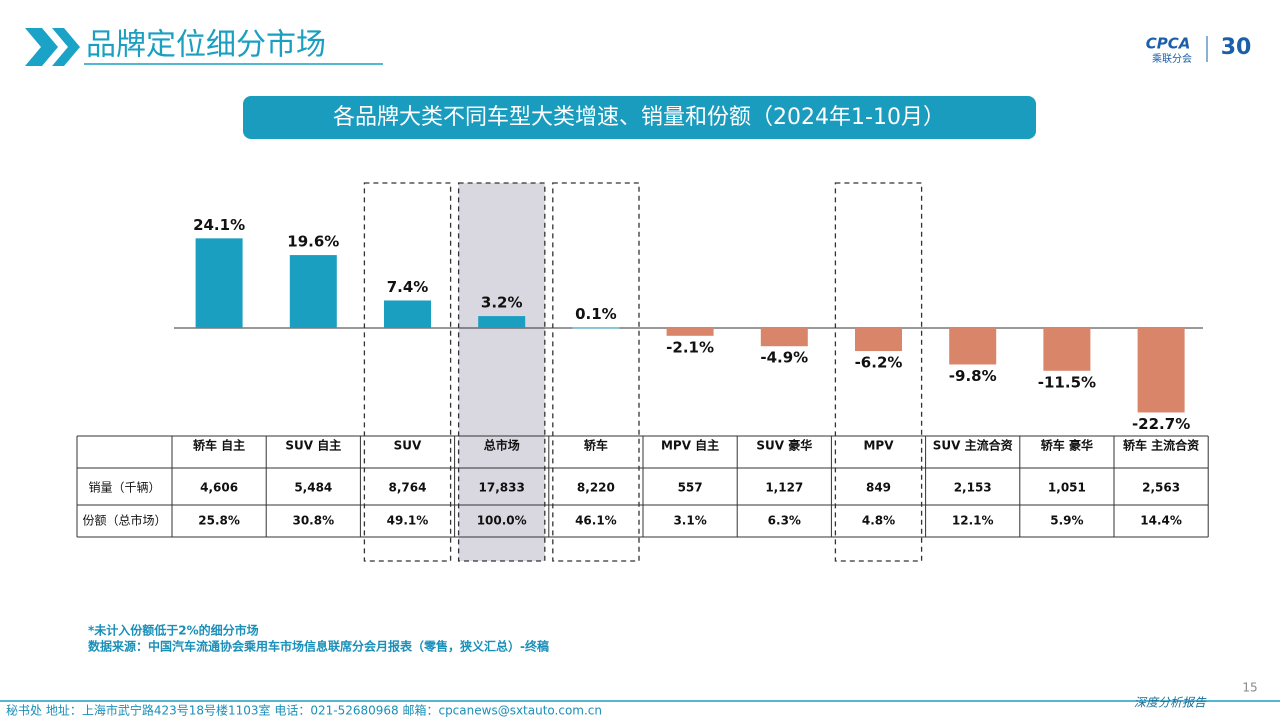 This screenshot has width=1280, height=720. What do you see at coordinates (501, 372) in the screenshot?
I see `shaded-highlight` at bounding box center [501, 372].